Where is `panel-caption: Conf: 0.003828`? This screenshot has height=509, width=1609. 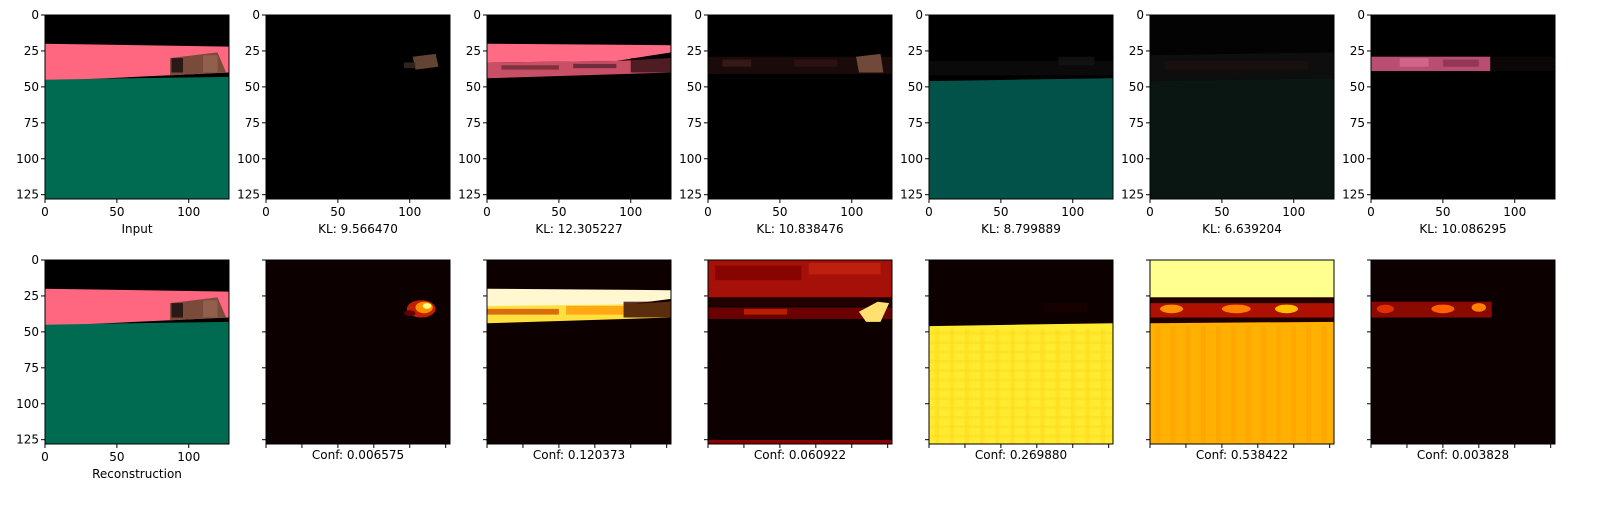 panel-caption: Conf: 0.003828 is located at coordinates (1463, 455).